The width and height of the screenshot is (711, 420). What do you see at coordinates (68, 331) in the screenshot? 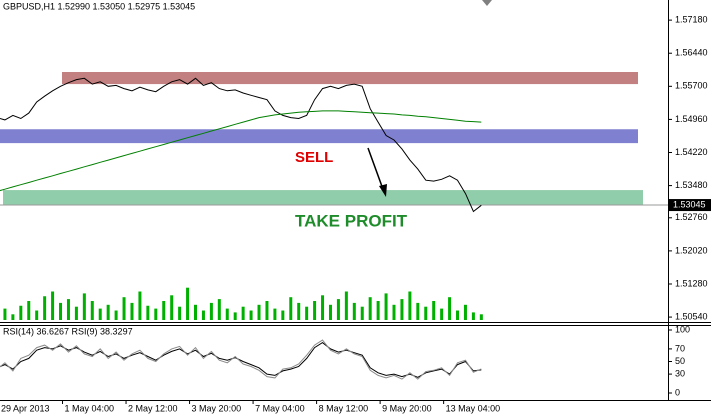
I see `rsi-title: RSI(14) 36.6267 RSI(9) 38.3297` at bounding box center [68, 331].